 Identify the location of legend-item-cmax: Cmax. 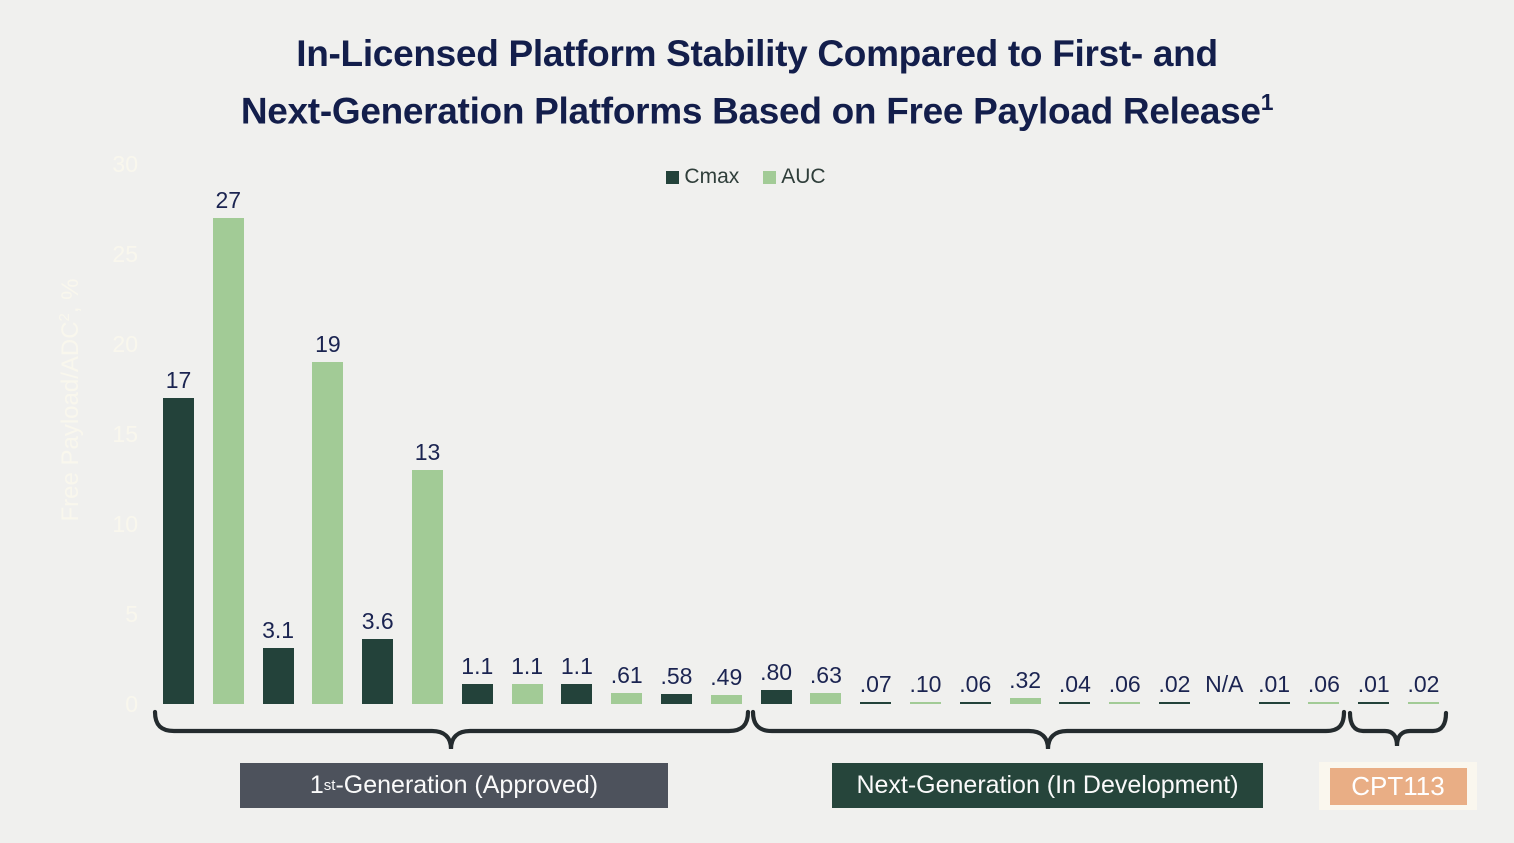
(702, 177).